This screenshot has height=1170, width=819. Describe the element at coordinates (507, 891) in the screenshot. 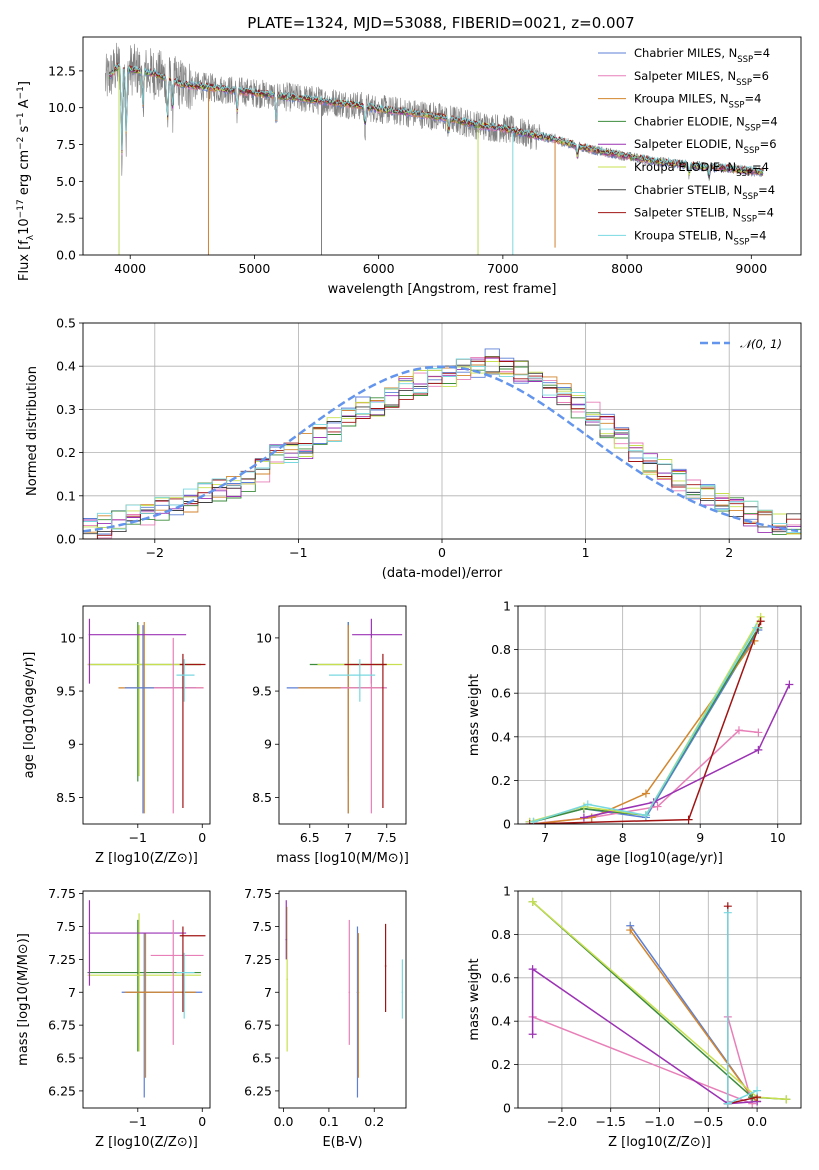

I see `y-tick-label: 1` at that location.